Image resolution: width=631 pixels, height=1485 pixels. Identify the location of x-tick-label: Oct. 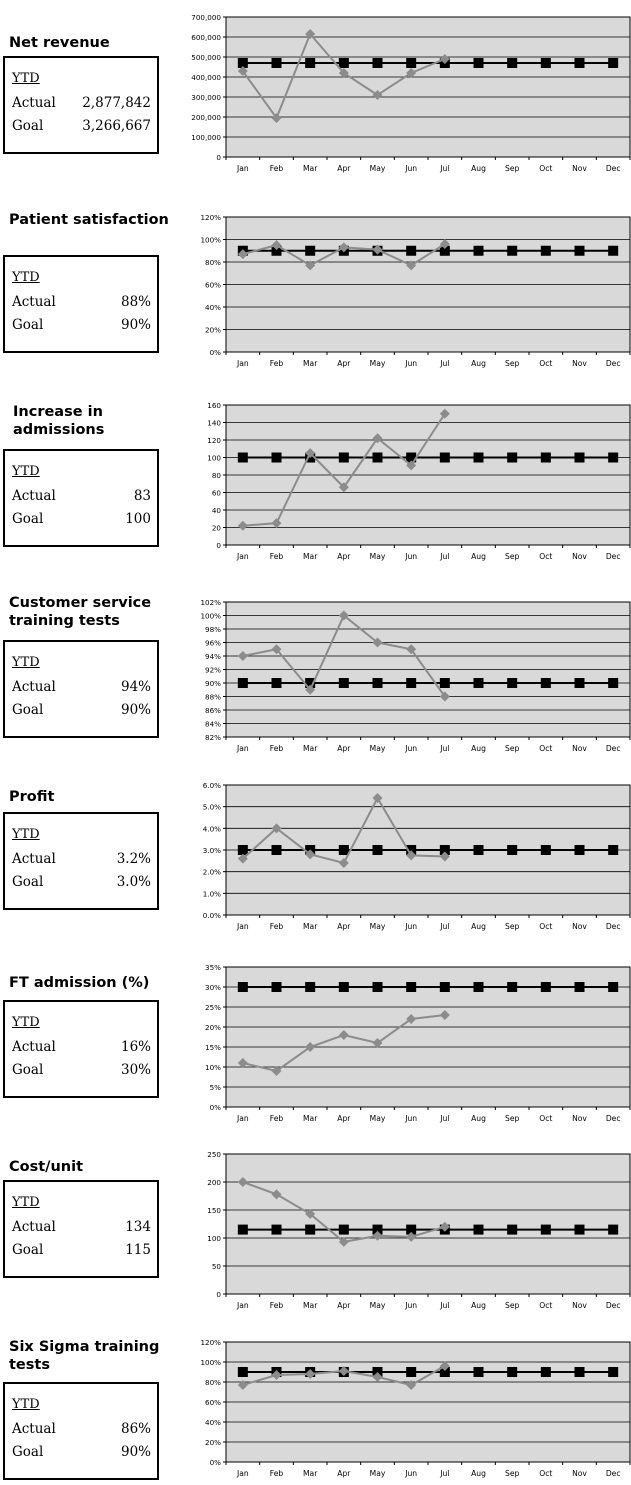
(545, 1305).